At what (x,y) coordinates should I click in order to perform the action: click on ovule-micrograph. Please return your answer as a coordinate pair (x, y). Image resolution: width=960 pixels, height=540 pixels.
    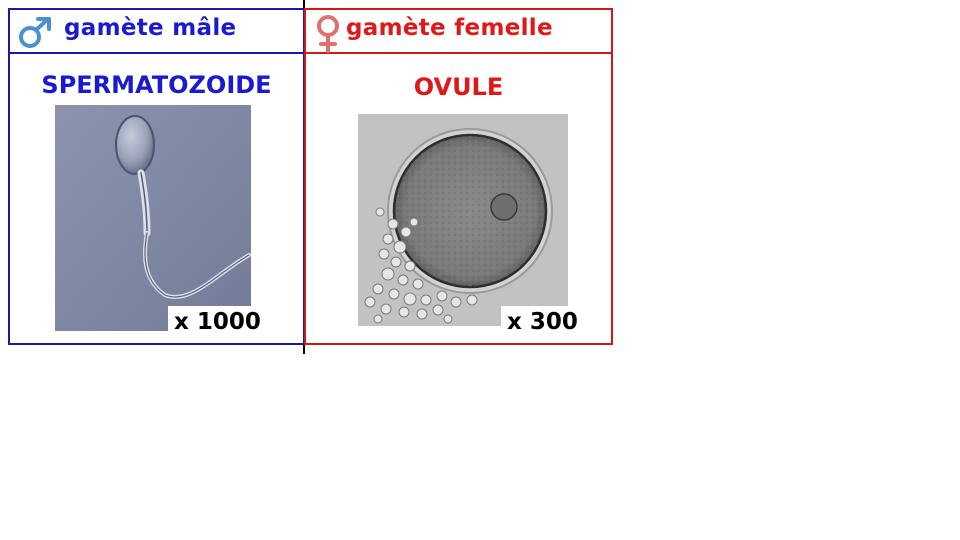
    Looking at the image, I should click on (463, 220).